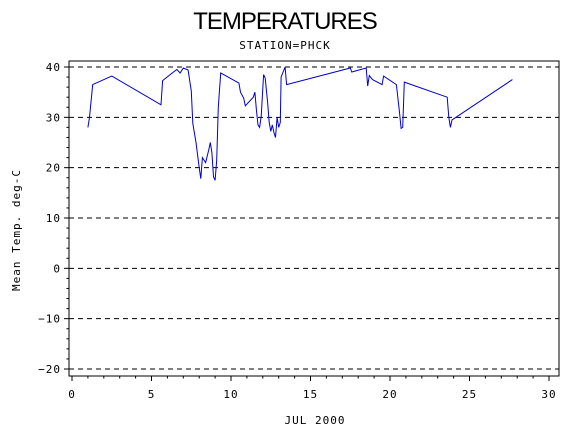  What do you see at coordinates (469, 394) in the screenshot?
I see `x-tick-label: 25` at bounding box center [469, 394].